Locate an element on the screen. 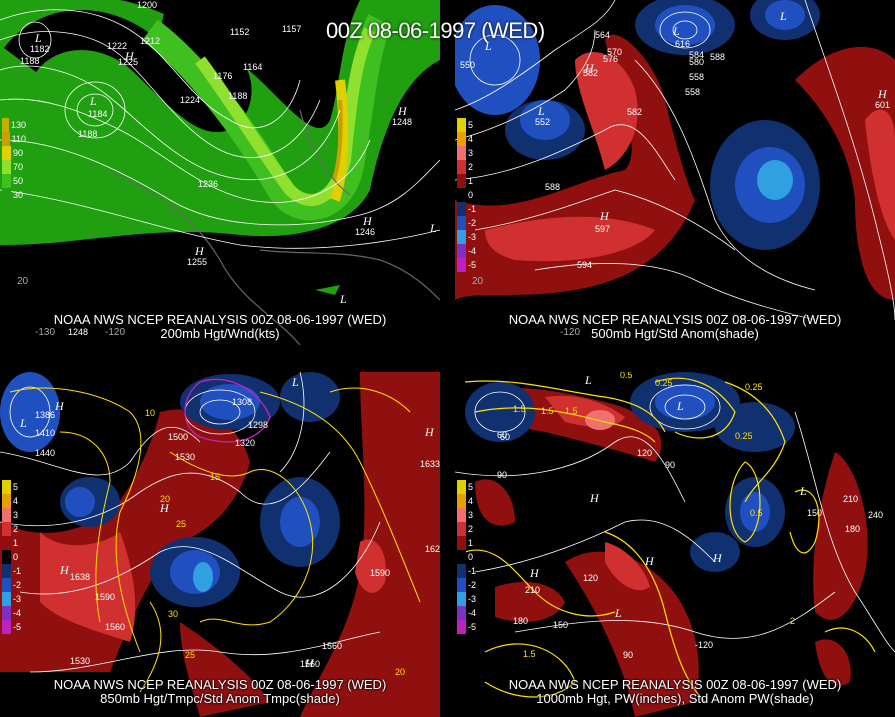  contour-label: 582 is located at coordinates (634, 112).